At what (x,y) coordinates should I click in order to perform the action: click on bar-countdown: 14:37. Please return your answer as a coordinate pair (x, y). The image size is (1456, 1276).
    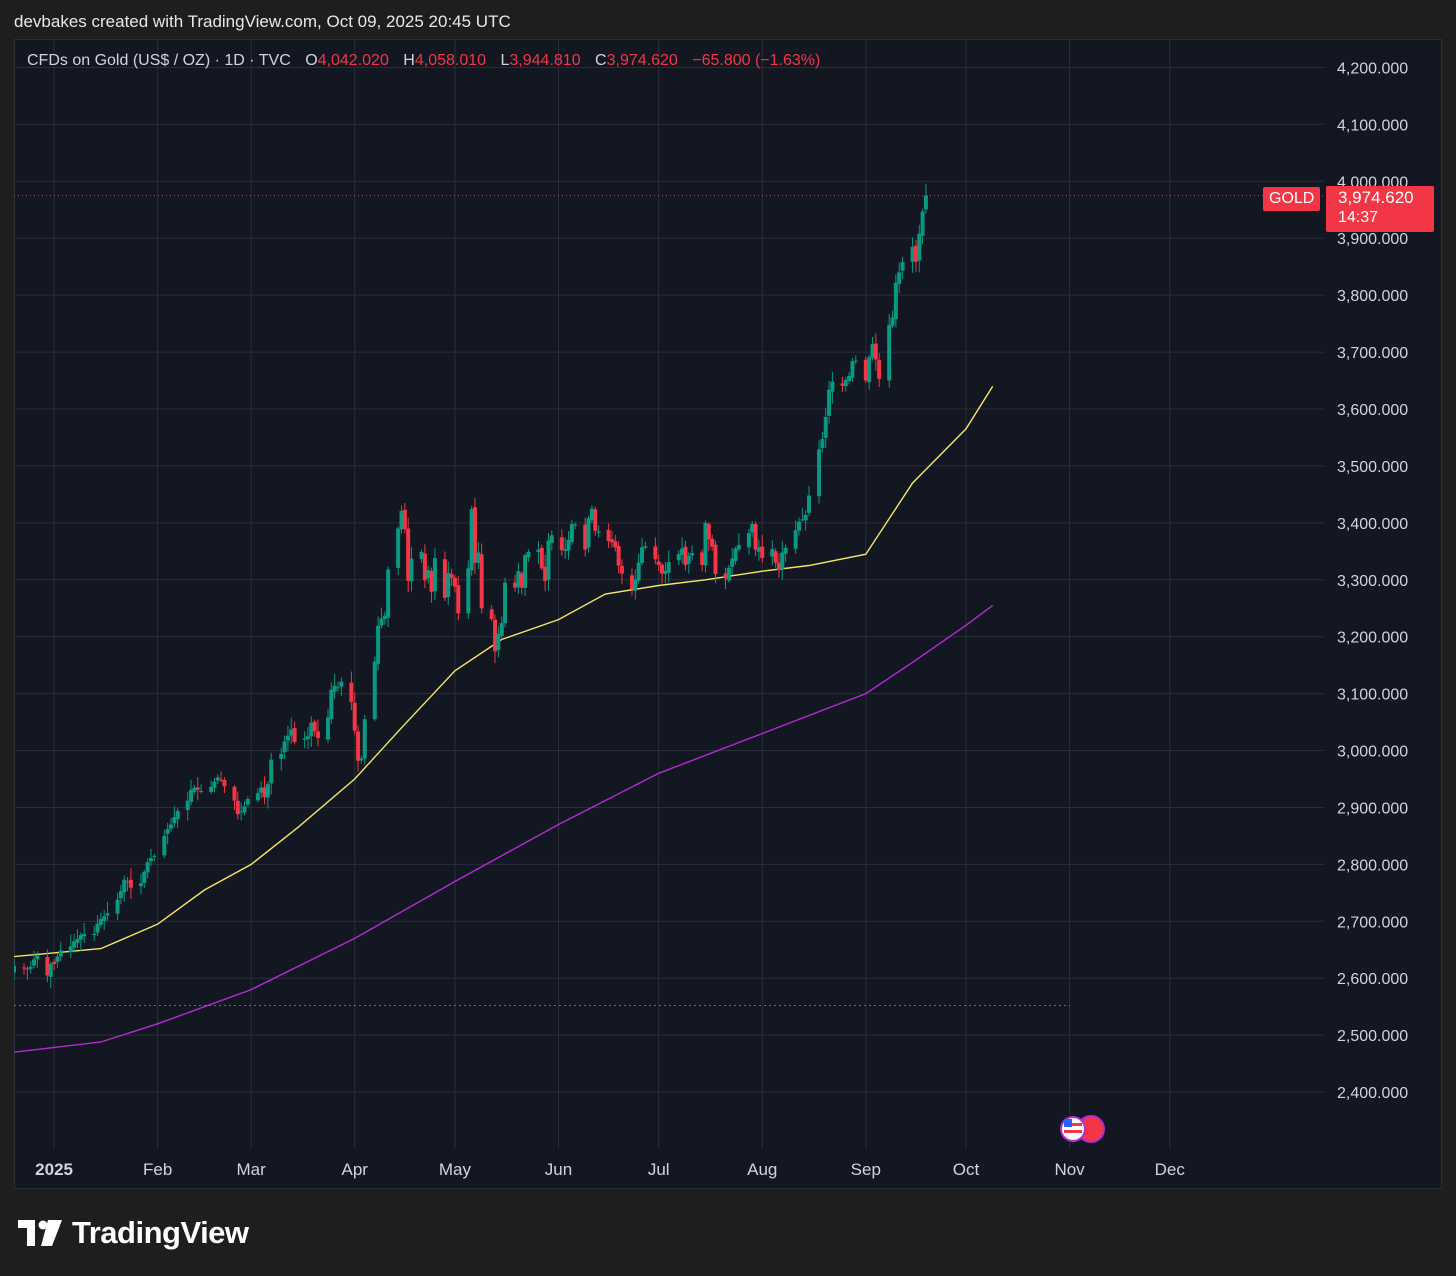
    Looking at the image, I should click on (1358, 217).